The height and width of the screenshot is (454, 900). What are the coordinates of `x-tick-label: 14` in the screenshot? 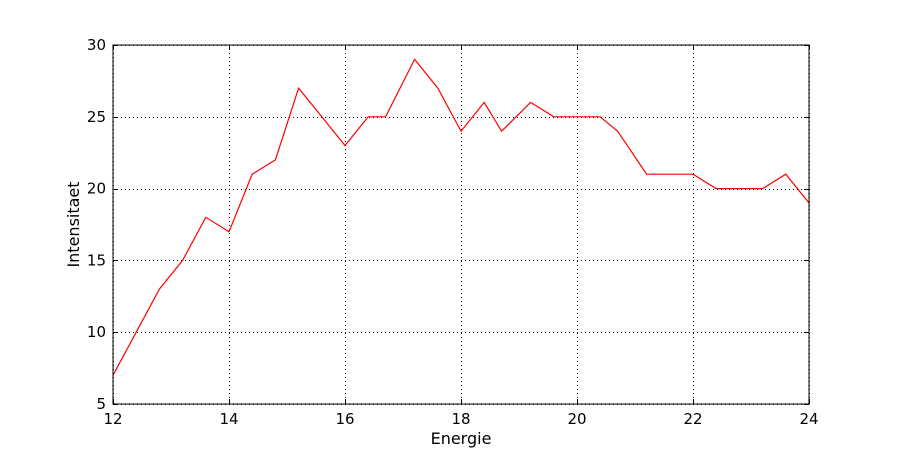 It's located at (228, 419).